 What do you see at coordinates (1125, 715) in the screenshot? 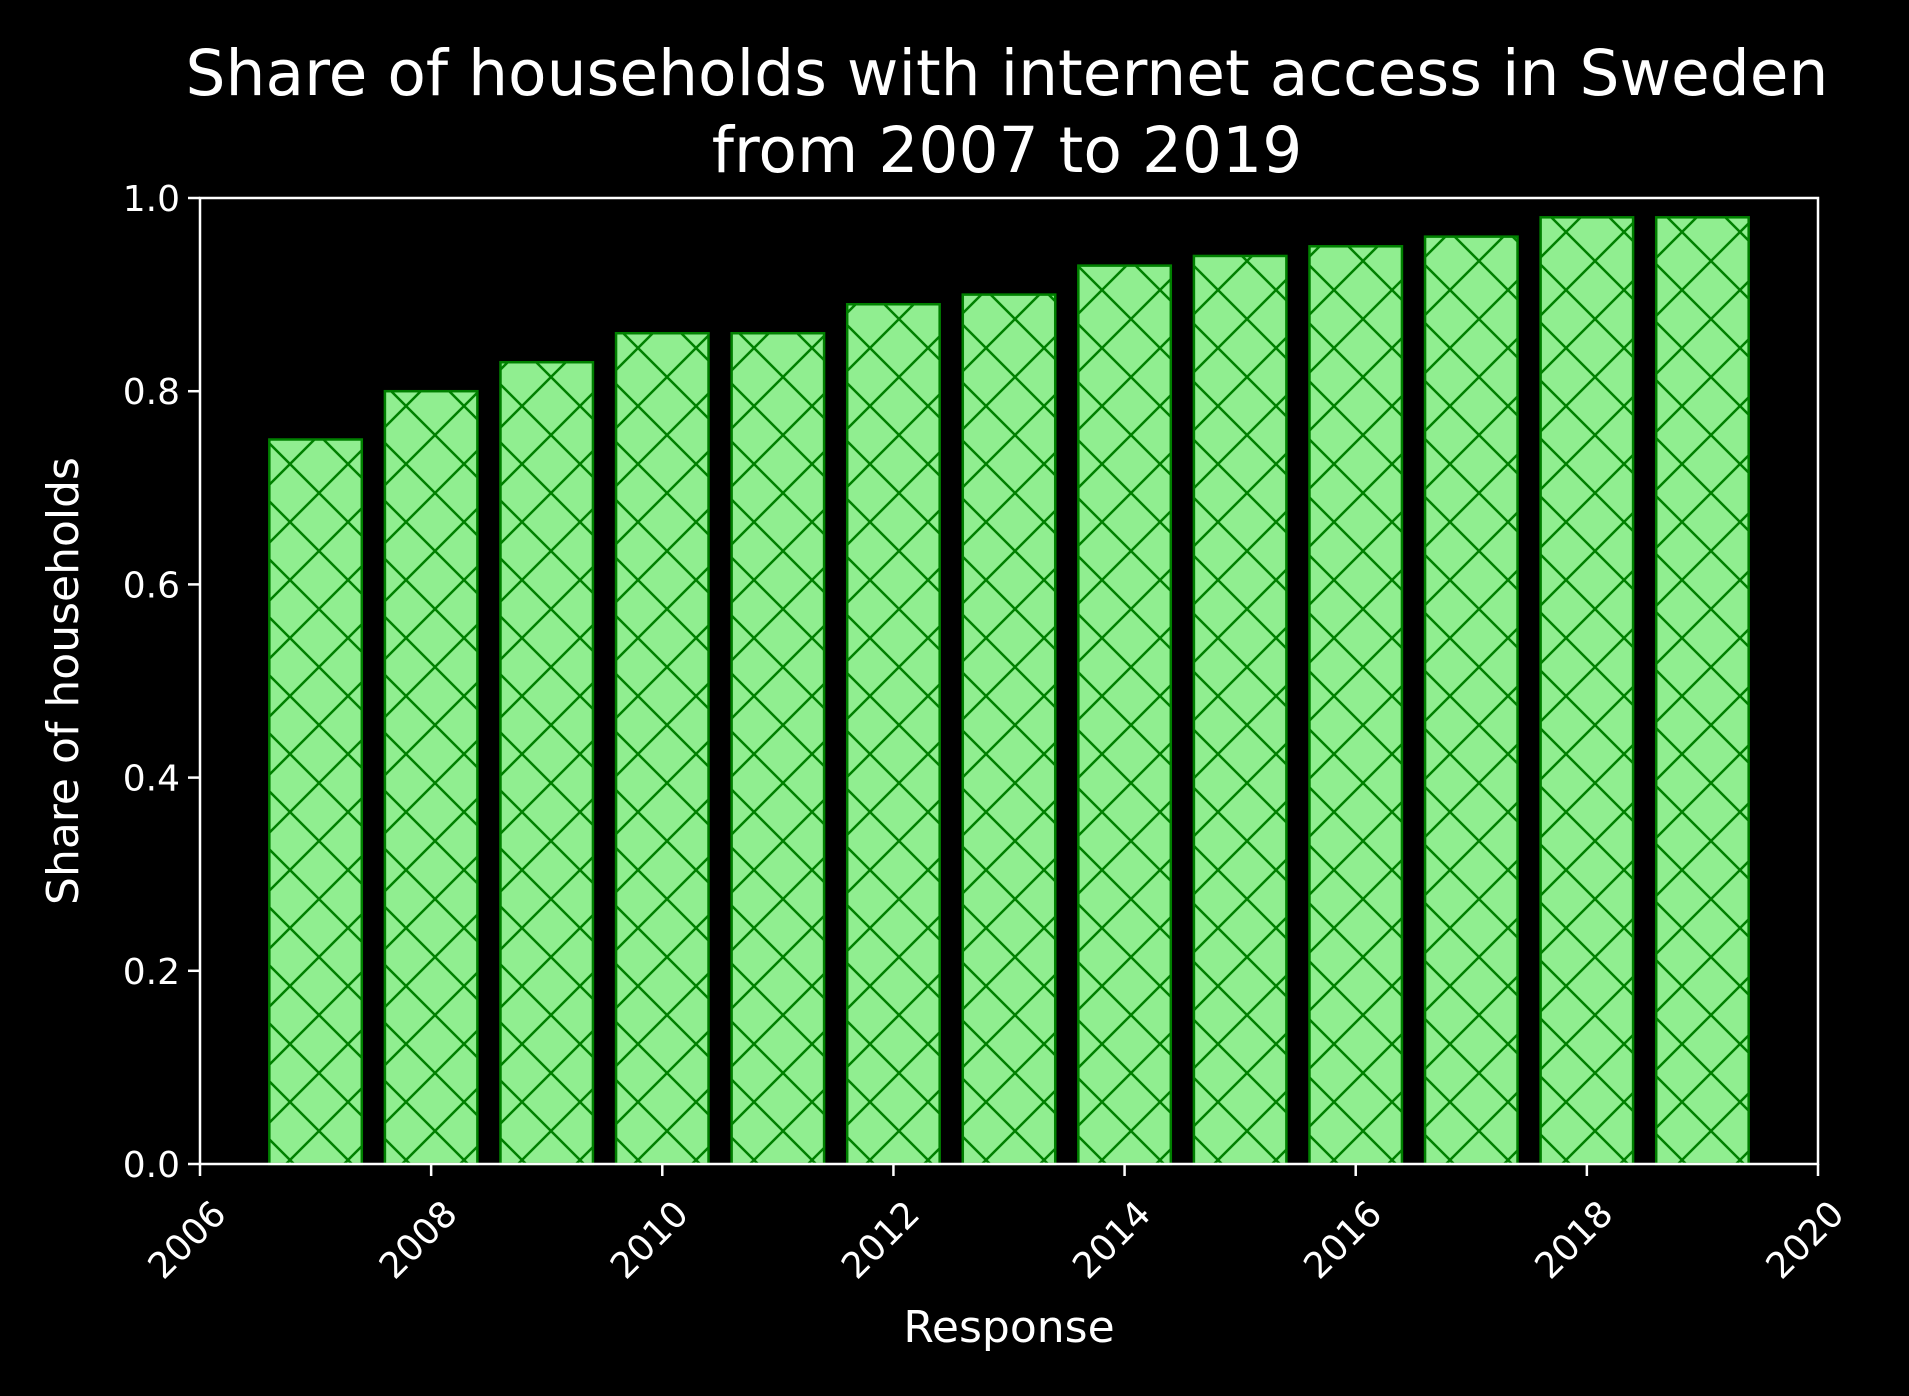
I see `bar-2014` at bounding box center [1125, 715].